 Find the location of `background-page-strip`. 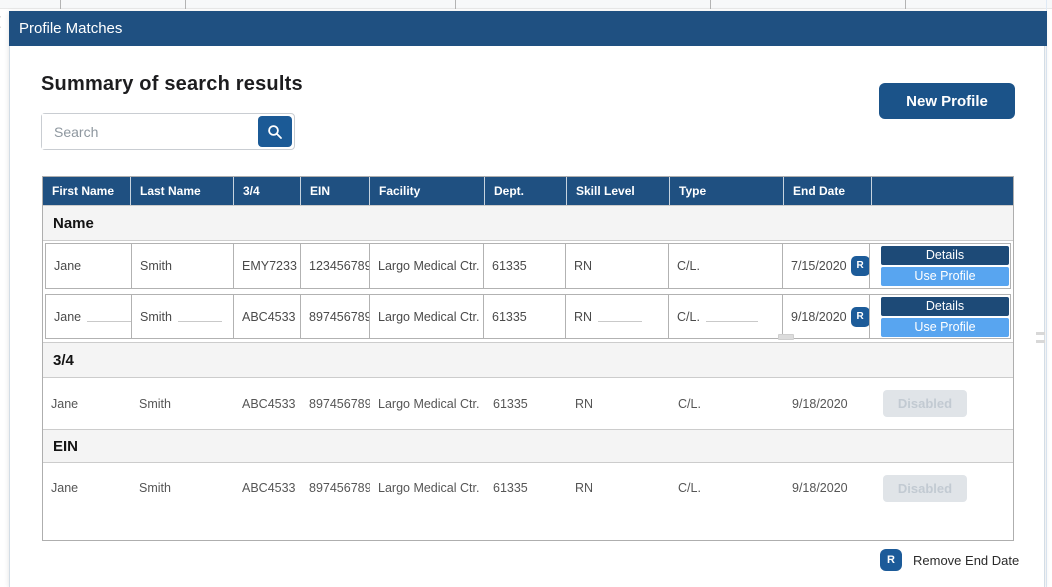

background-page-strip is located at coordinates (526, 4).